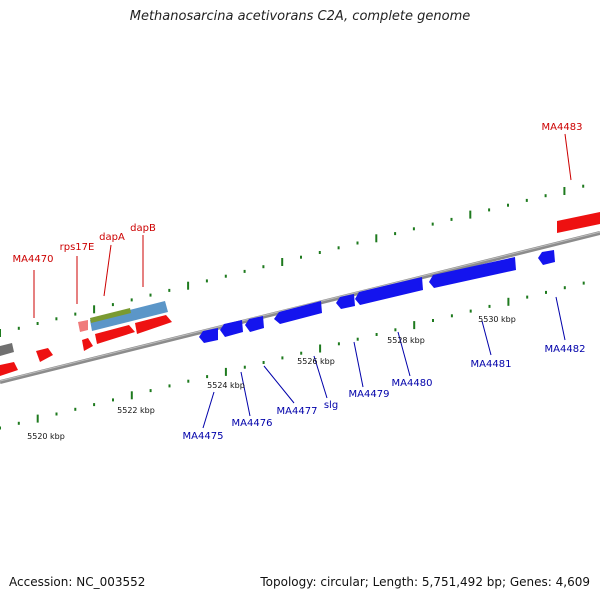  What do you see at coordinates (115, 334) in the screenshot?
I see `gene-dapA` at bounding box center [115, 334].